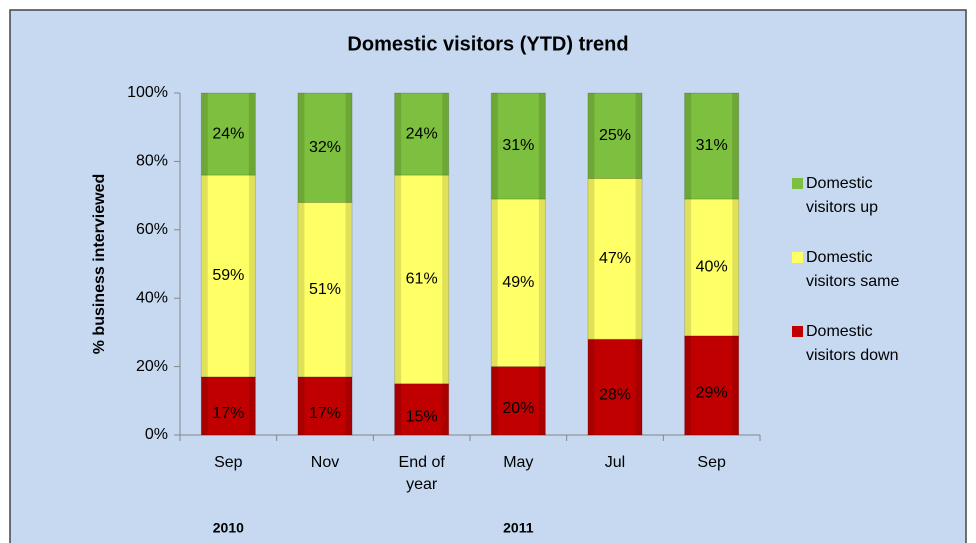 The image size is (976, 543). I want to click on year-label: 2010, so click(228, 528).